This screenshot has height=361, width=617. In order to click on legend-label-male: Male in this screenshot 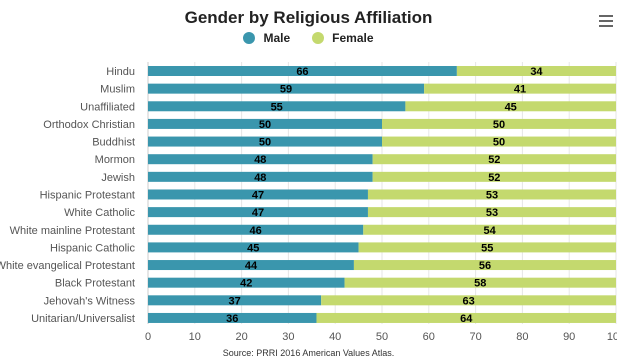, I will do `click(277, 38)`.